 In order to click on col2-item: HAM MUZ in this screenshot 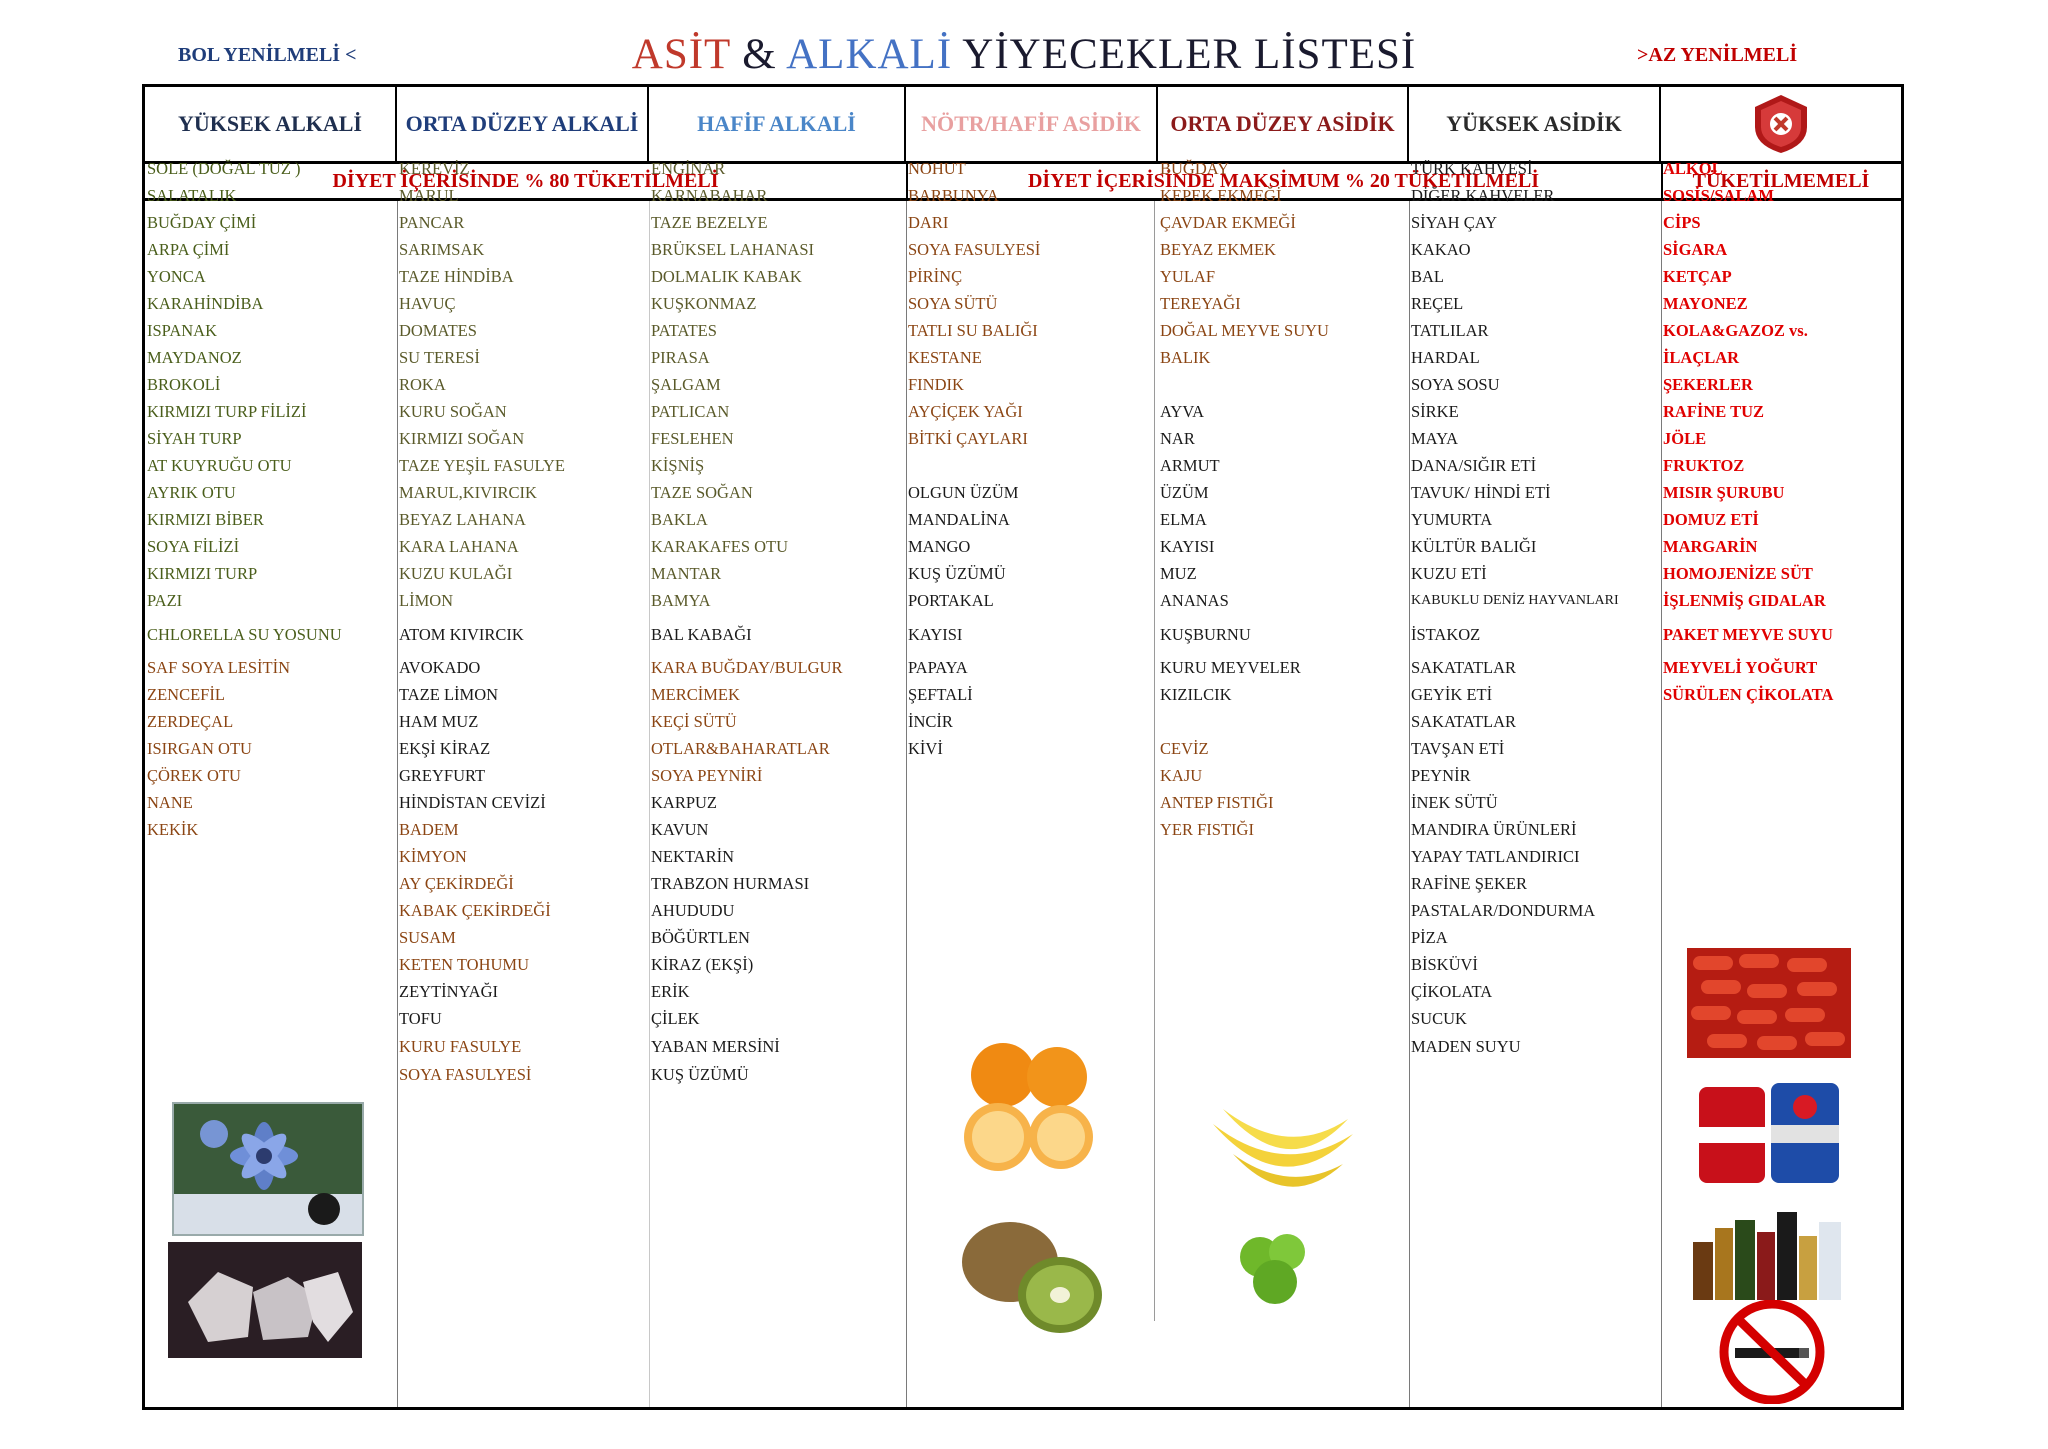, I will do `click(439, 721)`.